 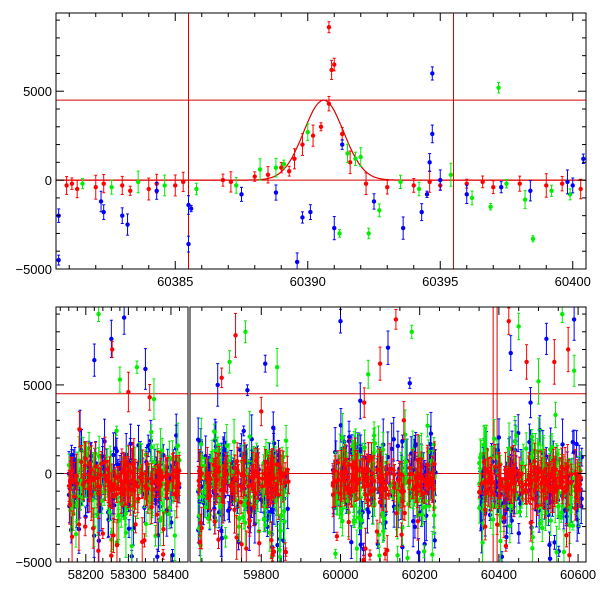 I want to click on model-curve, so click(x=321, y=140).